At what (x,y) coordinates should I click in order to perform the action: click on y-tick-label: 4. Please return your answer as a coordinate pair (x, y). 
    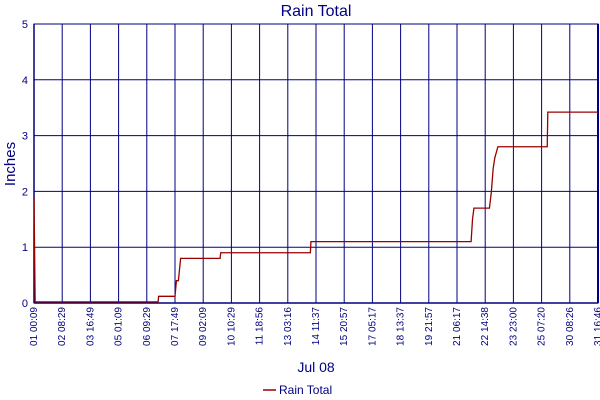
    Looking at the image, I should click on (25, 81).